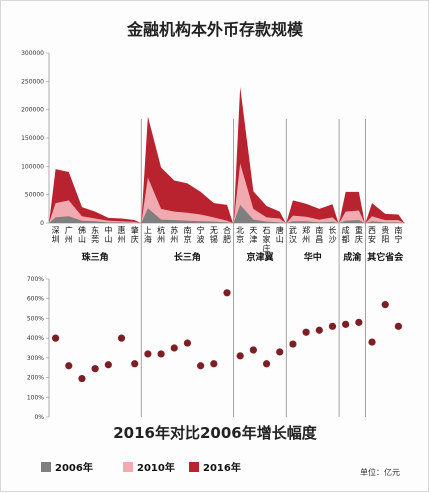 Image resolution: width=429 pixels, height=493 pixels. I want to click on category-label: 东莞, so click(95, 234).